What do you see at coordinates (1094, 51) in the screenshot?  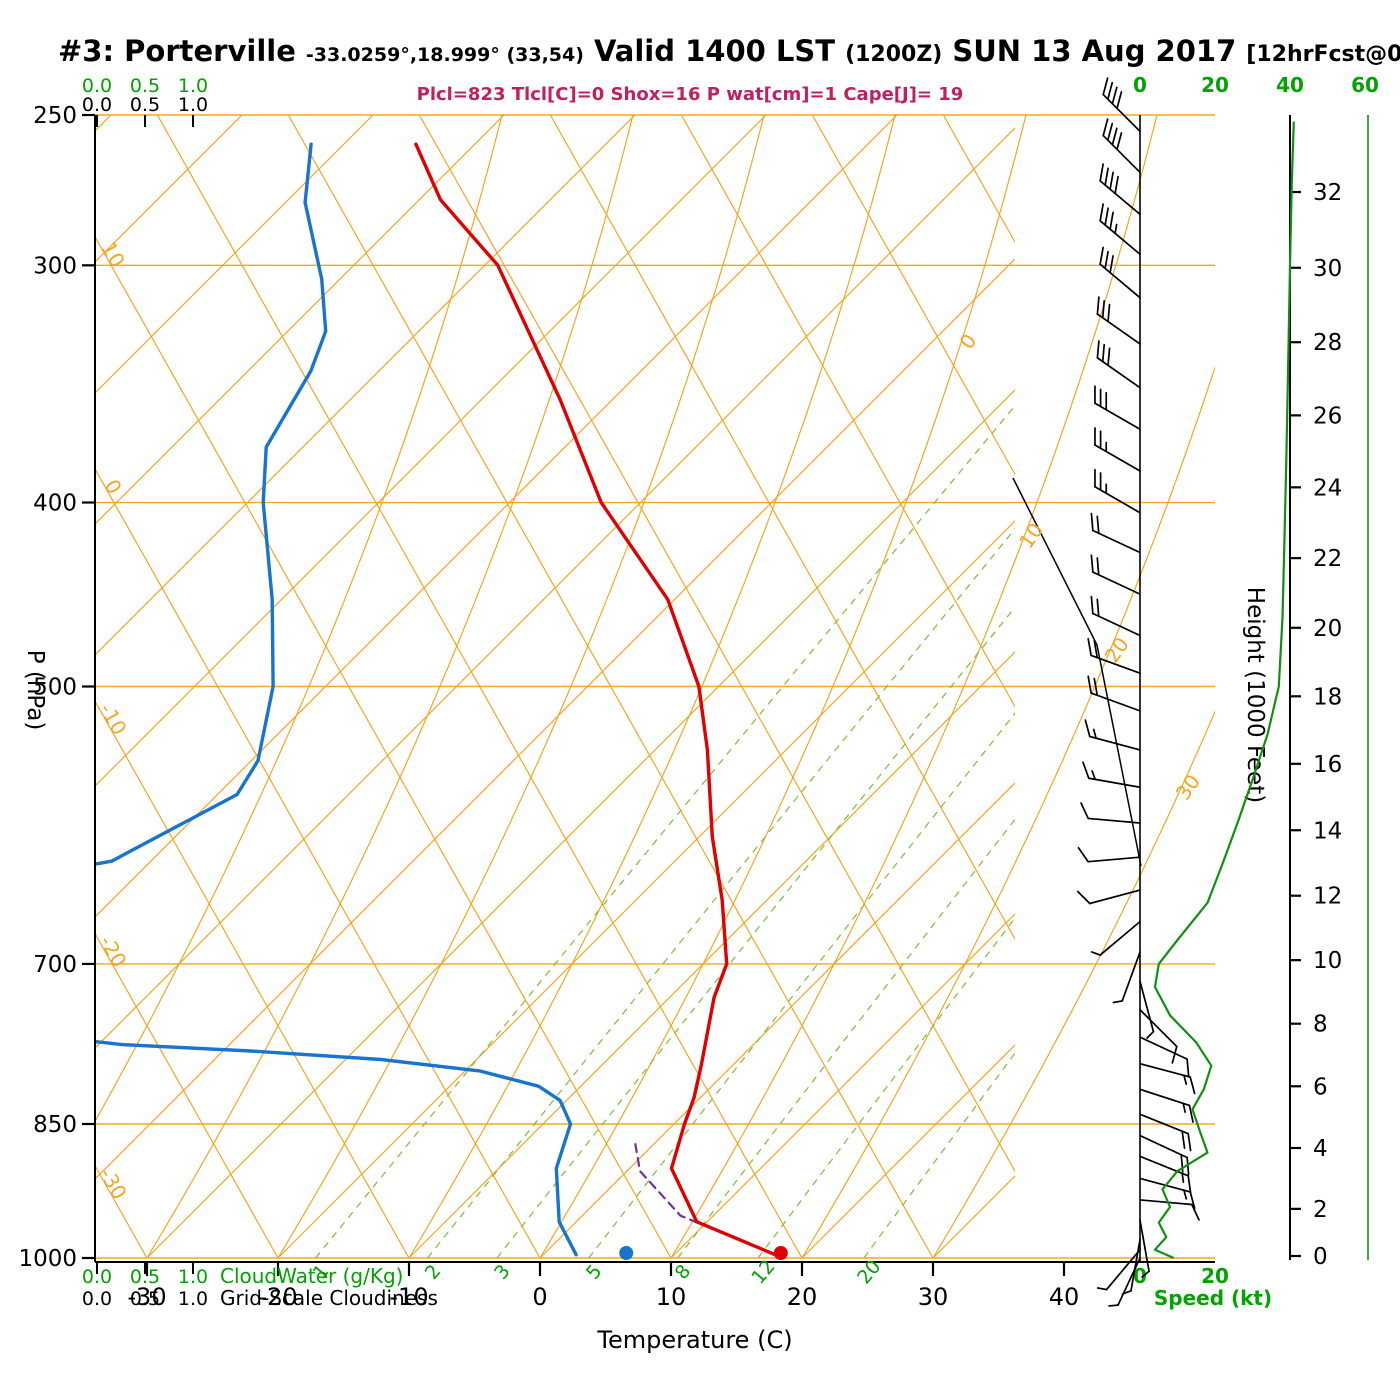 I see `valid-date: SUN 13 Aug 2017` at bounding box center [1094, 51].